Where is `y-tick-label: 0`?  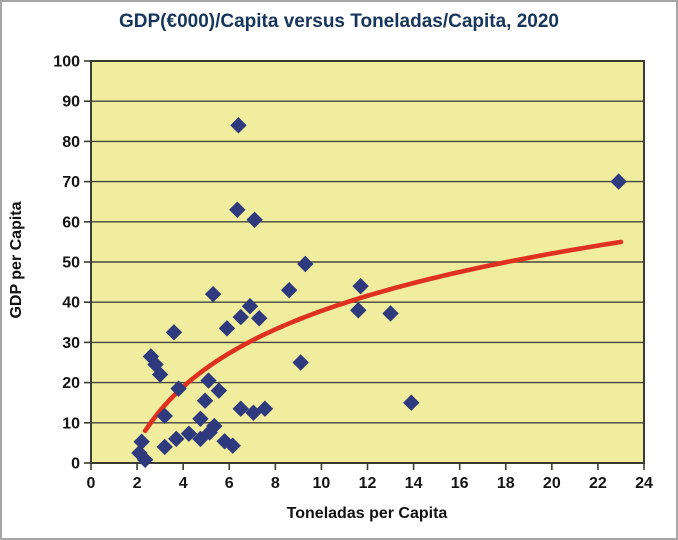 y-tick-label: 0 is located at coordinates (75, 464).